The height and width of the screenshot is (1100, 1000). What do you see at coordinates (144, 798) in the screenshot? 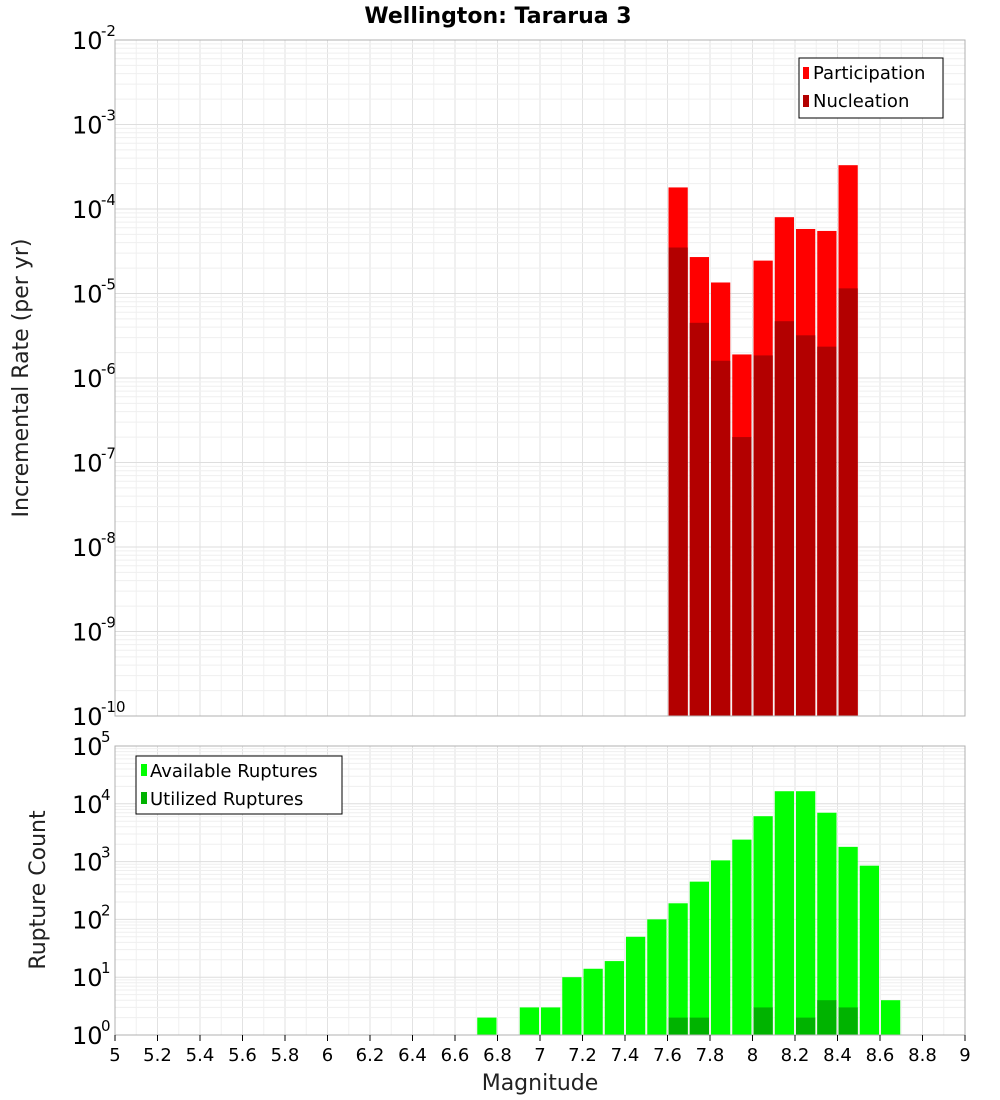
I see `legend-swatch-utilized` at bounding box center [144, 798].